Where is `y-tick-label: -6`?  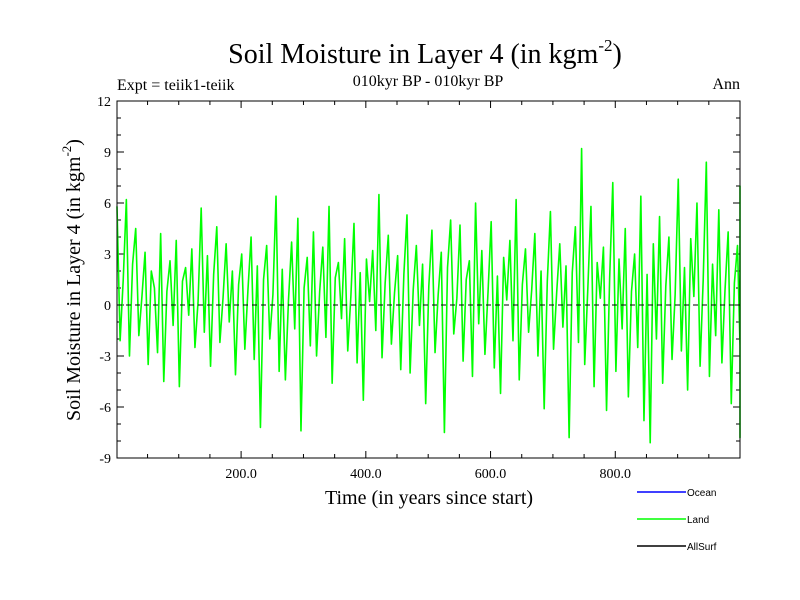 y-tick-label: -6 is located at coordinates (105, 408).